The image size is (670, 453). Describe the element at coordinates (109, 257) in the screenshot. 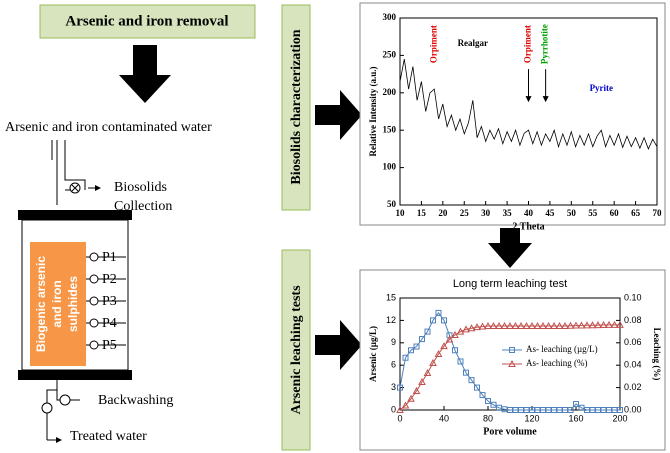

I see `port-label: P1` at that location.